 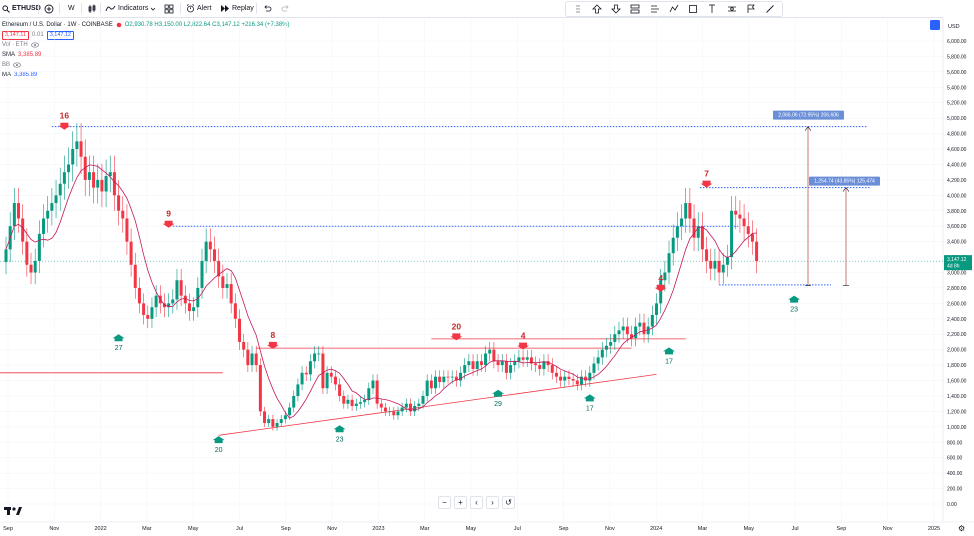 What do you see at coordinates (712, 9) in the screenshot?
I see `vertical-line-tool` at bounding box center [712, 9].